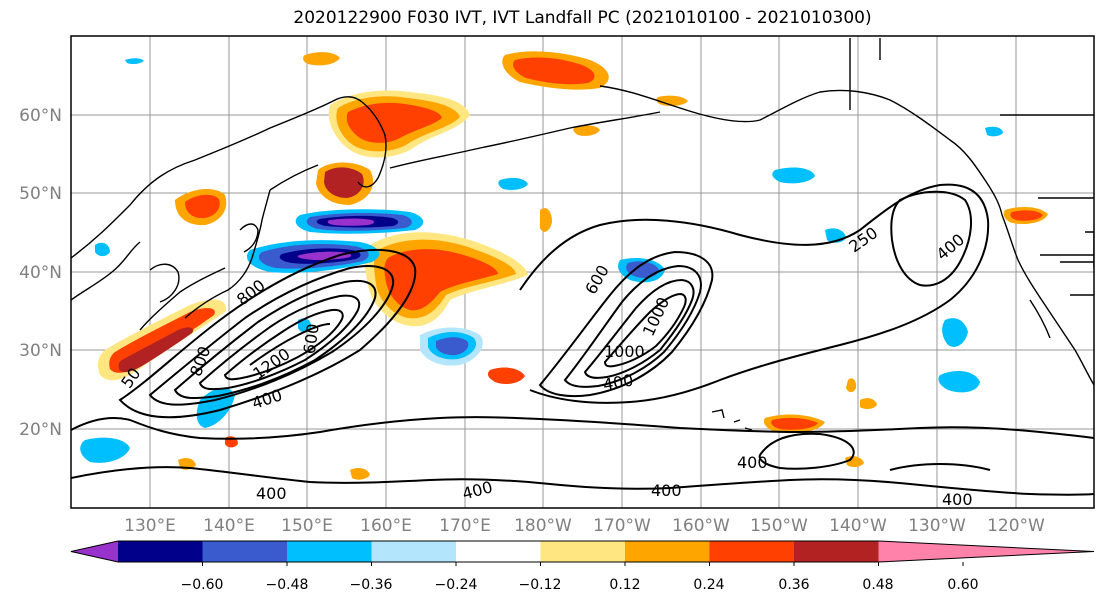  Describe the element at coordinates (858, 526) in the screenshot. I see `lon-label: 140°W` at that location.